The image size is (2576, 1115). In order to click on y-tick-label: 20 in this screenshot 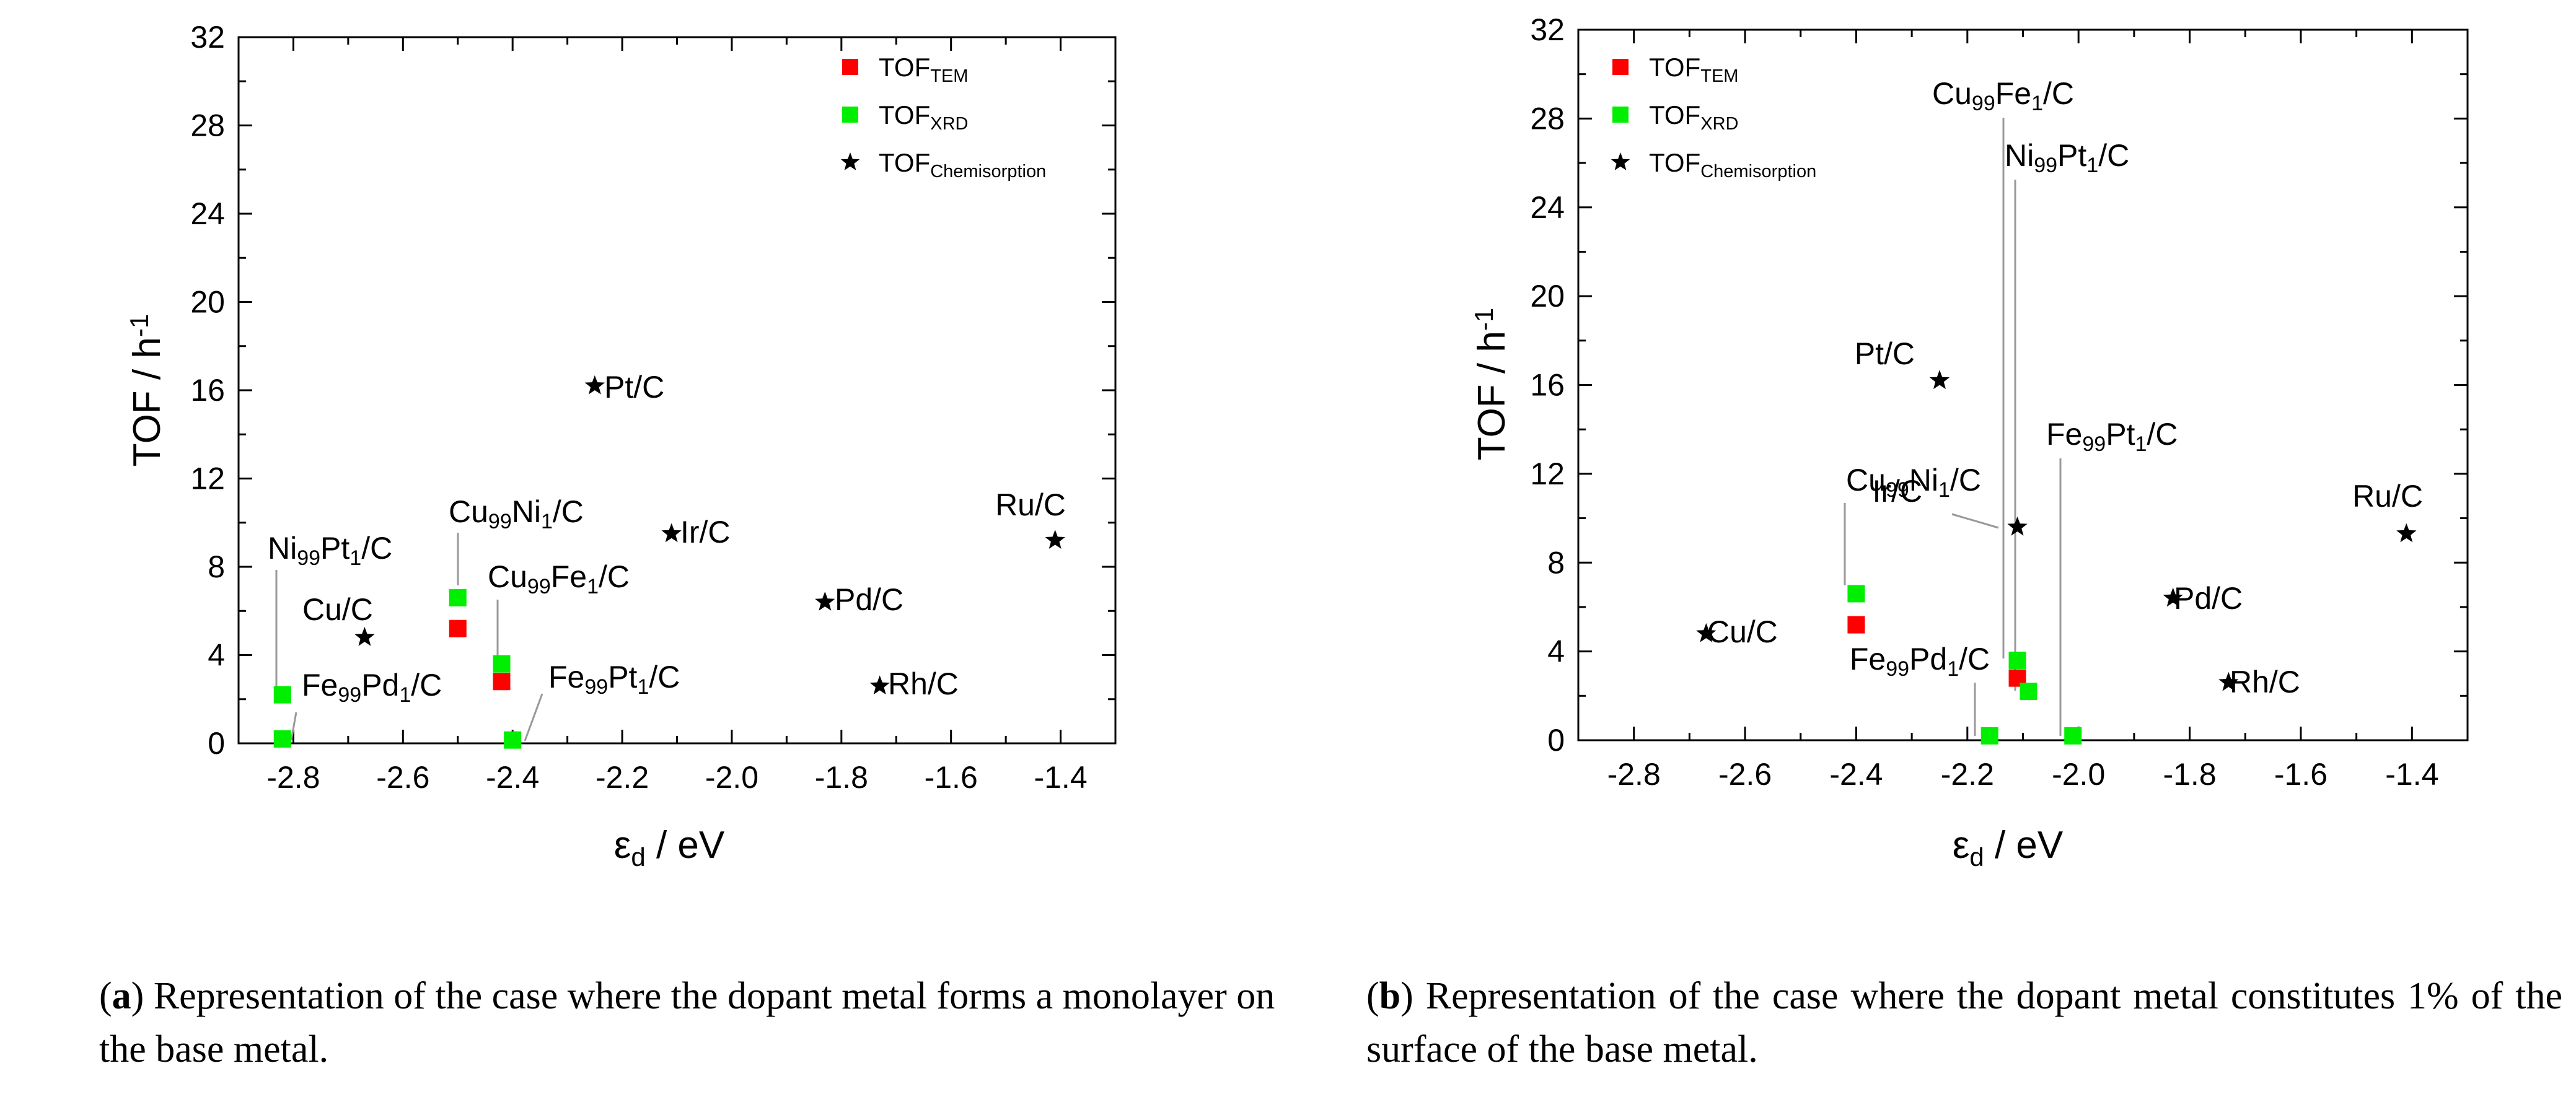, I will do `click(1547, 296)`.